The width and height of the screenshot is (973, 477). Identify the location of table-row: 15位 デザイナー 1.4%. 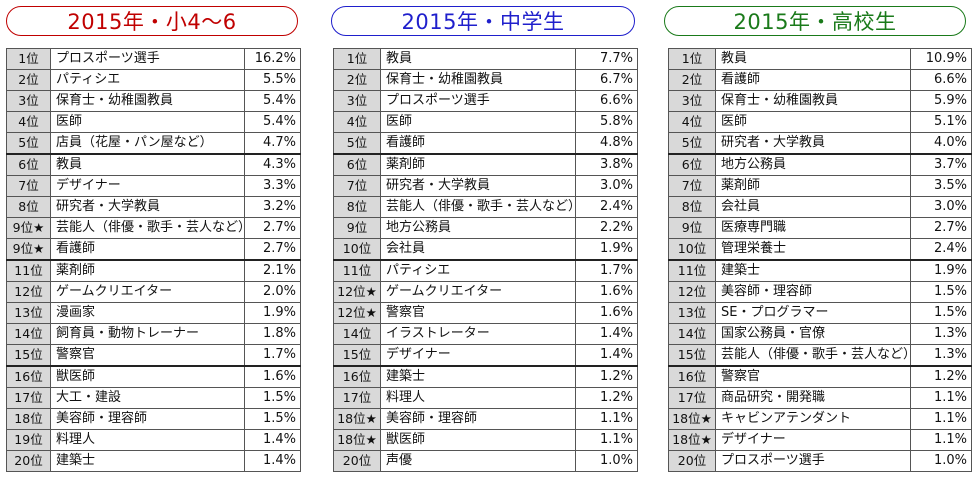
(485, 355).